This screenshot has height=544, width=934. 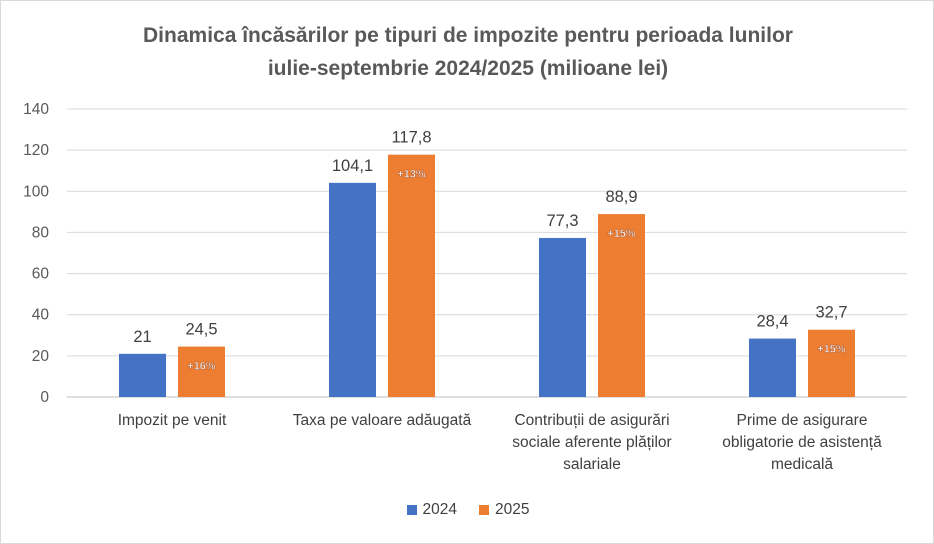 What do you see at coordinates (41, 232) in the screenshot?
I see `y-tick-label: 80` at bounding box center [41, 232].